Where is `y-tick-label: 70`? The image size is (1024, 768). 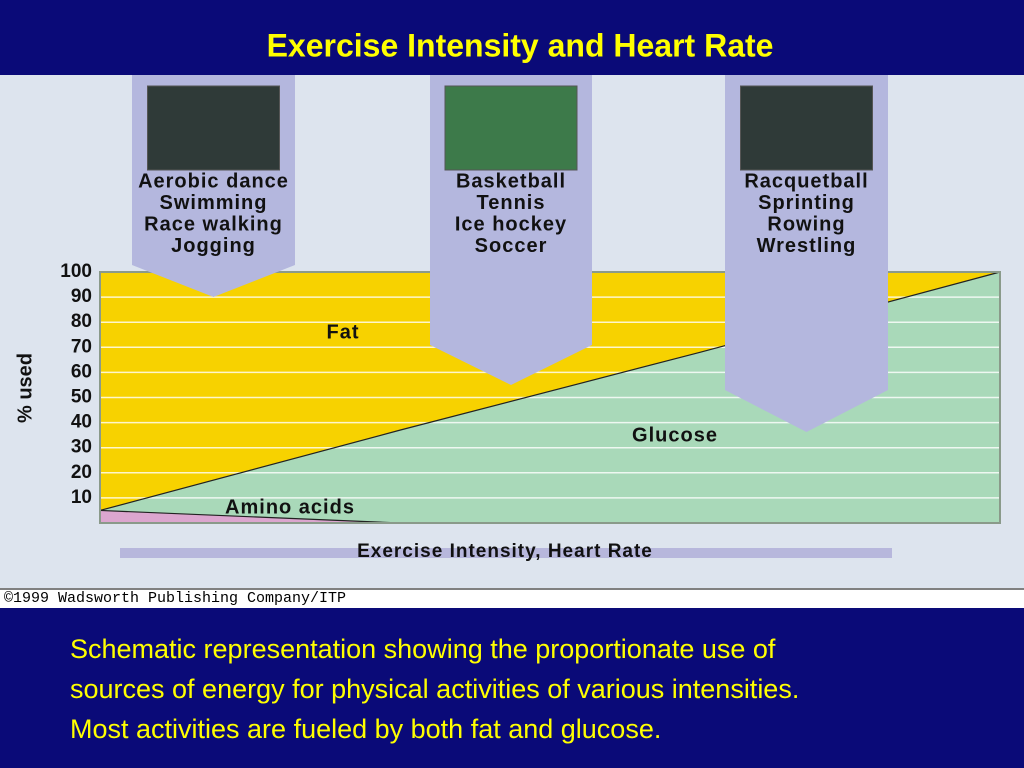
y-tick-label: 70 is located at coordinates (81, 346).